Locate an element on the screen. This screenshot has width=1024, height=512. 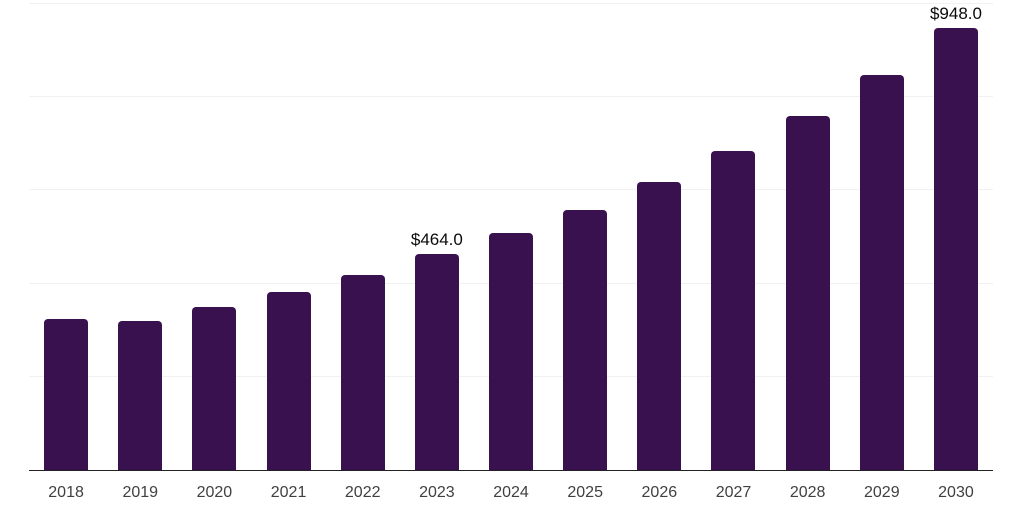
bar-2022 is located at coordinates (362, 372).